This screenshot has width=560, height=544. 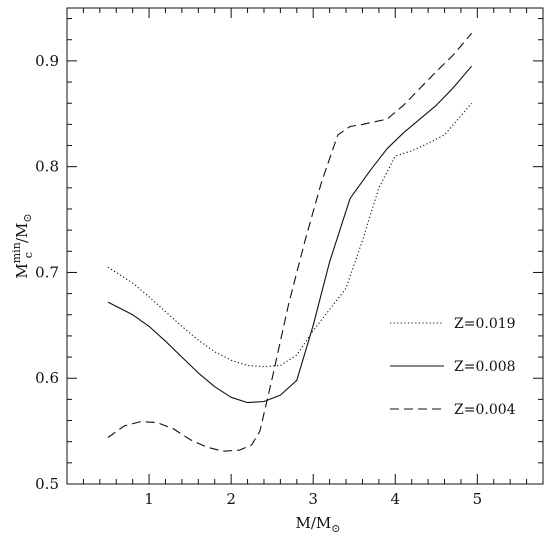 What do you see at coordinates (478, 499) in the screenshot?
I see `x-tick-label: 5` at bounding box center [478, 499].